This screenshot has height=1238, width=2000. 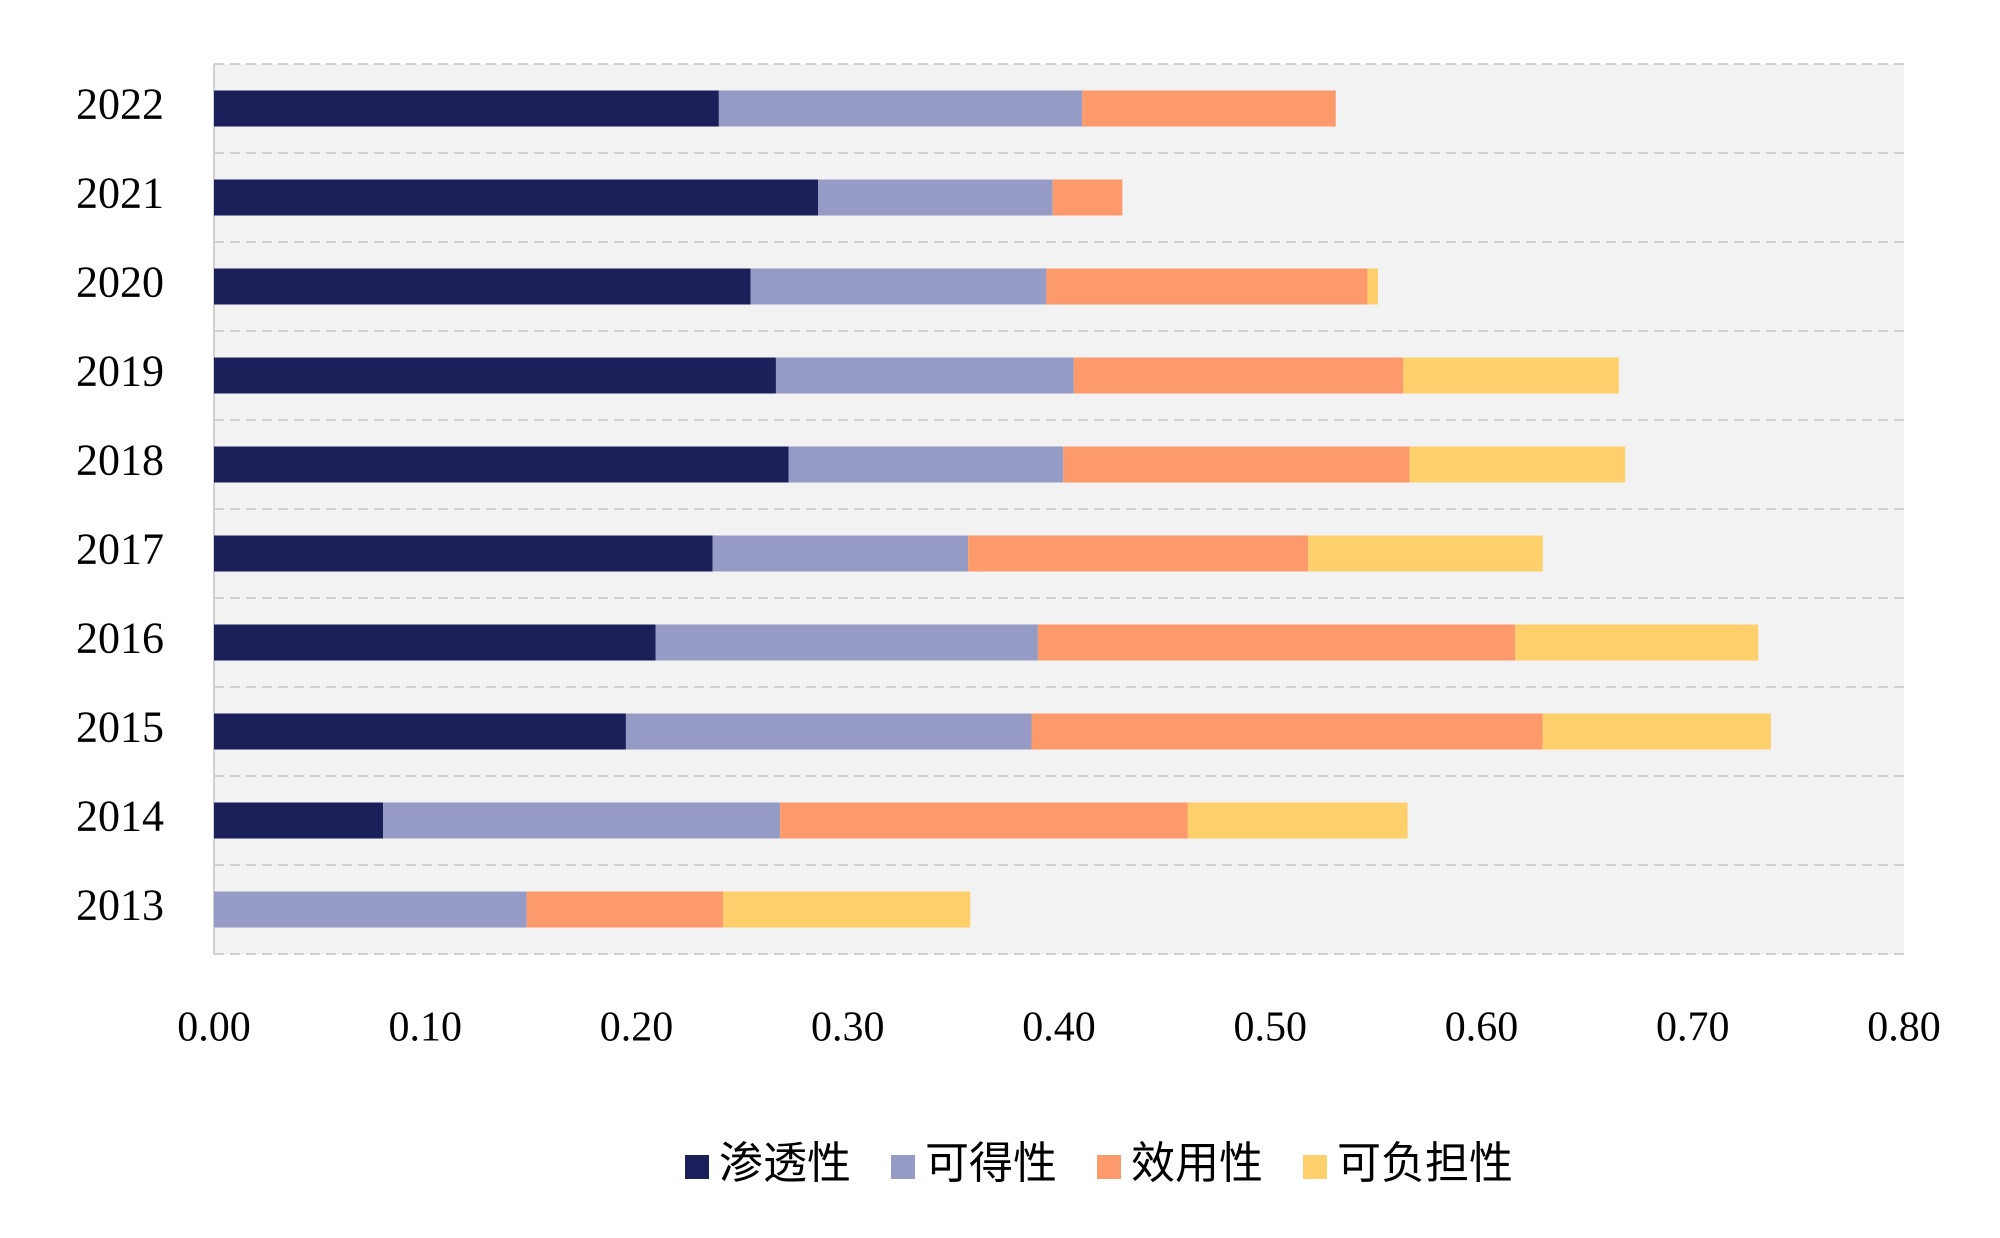 What do you see at coordinates (120, 460) in the screenshot?
I see `y-tick-label: 2018` at bounding box center [120, 460].